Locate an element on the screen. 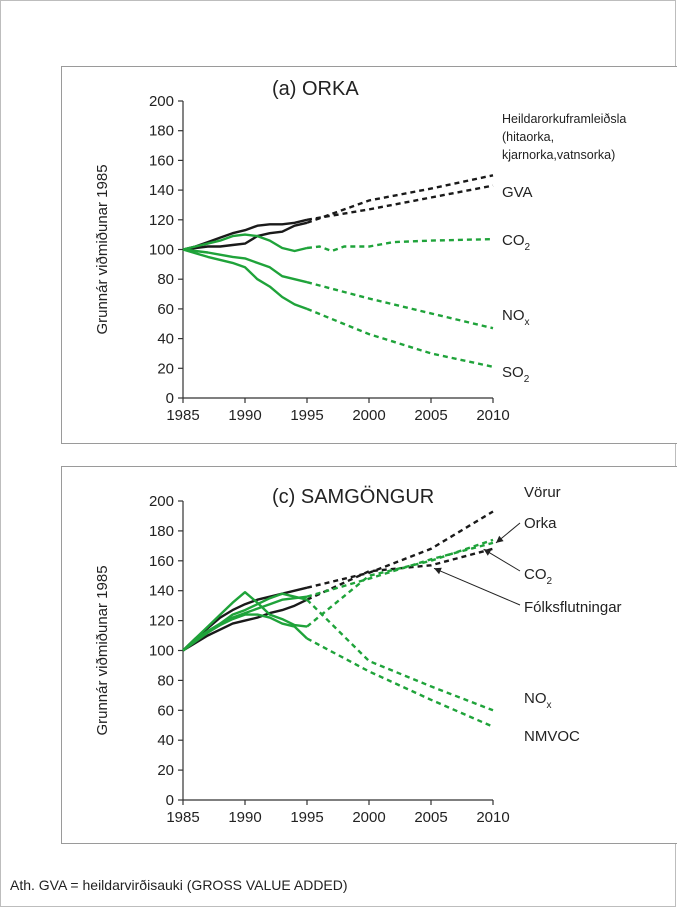 This screenshot has height=908, width=677. series-label-line: kjarnorka,vatnsorka) is located at coordinates (558, 155).